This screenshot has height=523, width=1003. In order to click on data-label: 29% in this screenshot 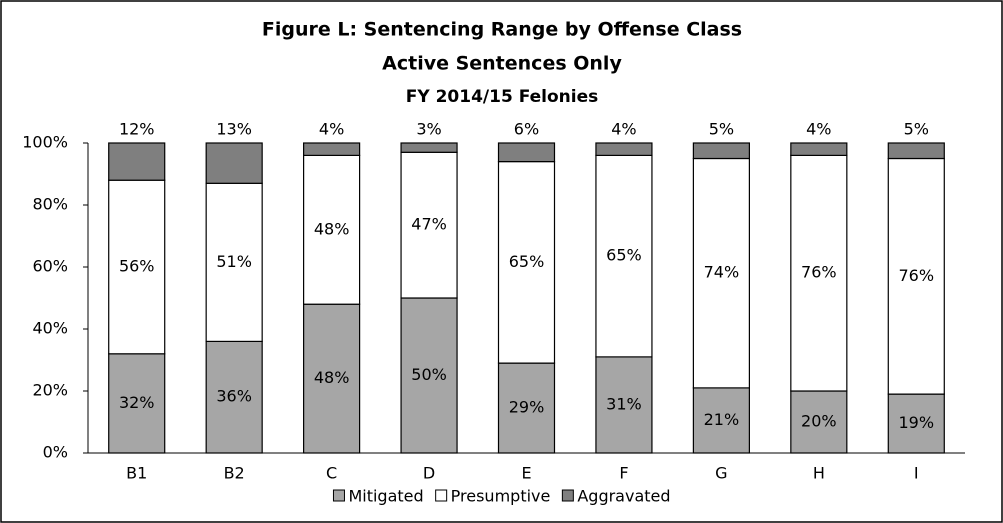, I will do `click(527, 407)`.